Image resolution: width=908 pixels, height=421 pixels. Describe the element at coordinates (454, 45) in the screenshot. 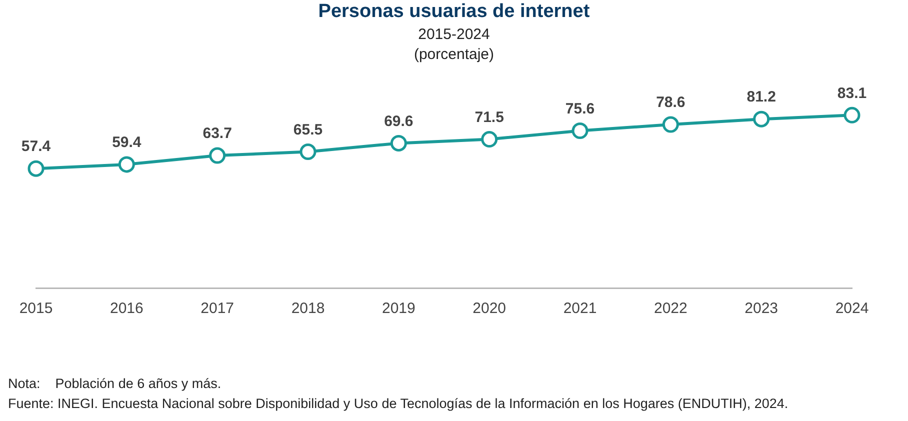

I see `chart-subtitle: 2015-2024 (porcentaje)` at that location.